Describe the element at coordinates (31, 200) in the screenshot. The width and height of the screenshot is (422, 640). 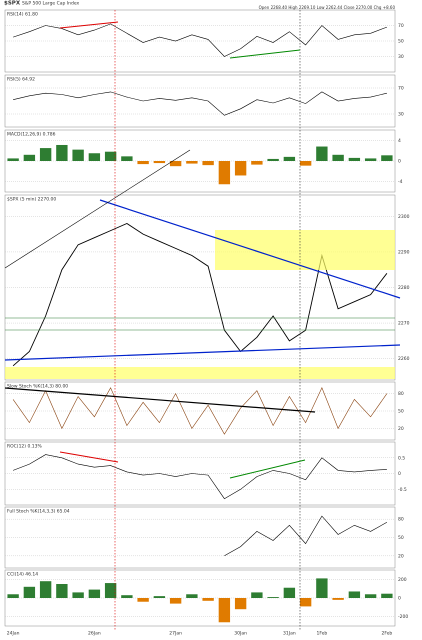
I see `panel-title: $SPX (5 min) 2270.00` at that location.